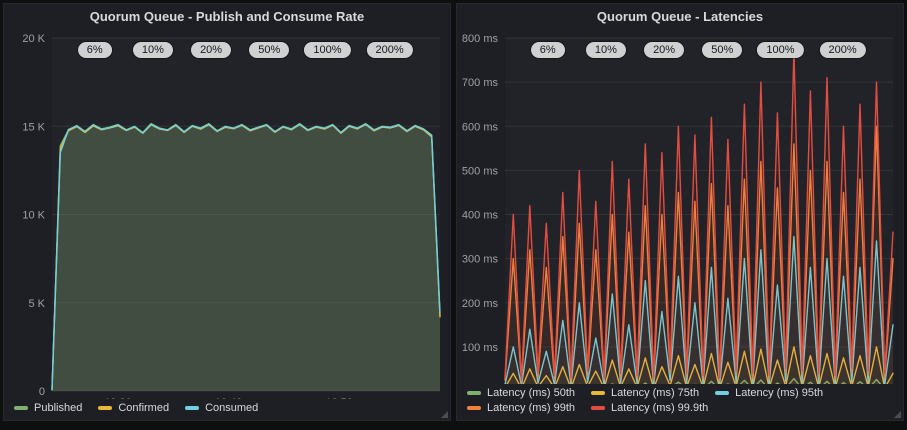 The width and height of the screenshot is (907, 430). Describe the element at coordinates (480, 216) in the screenshot. I see `svg-text: 400 ms` at that location.